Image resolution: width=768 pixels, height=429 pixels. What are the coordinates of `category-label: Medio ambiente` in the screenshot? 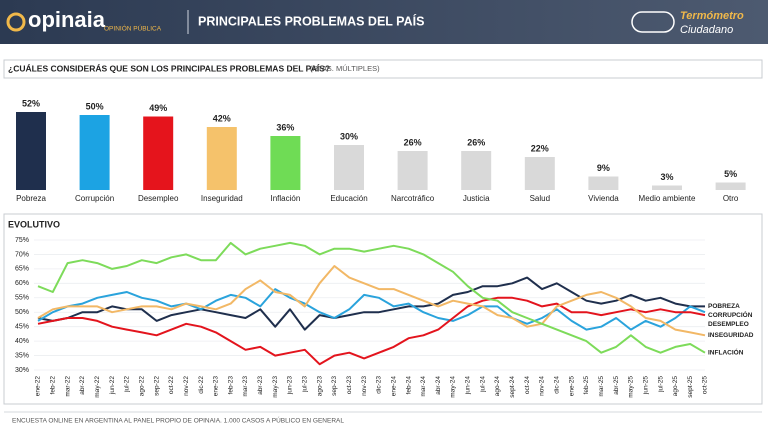 It's located at (667, 198).